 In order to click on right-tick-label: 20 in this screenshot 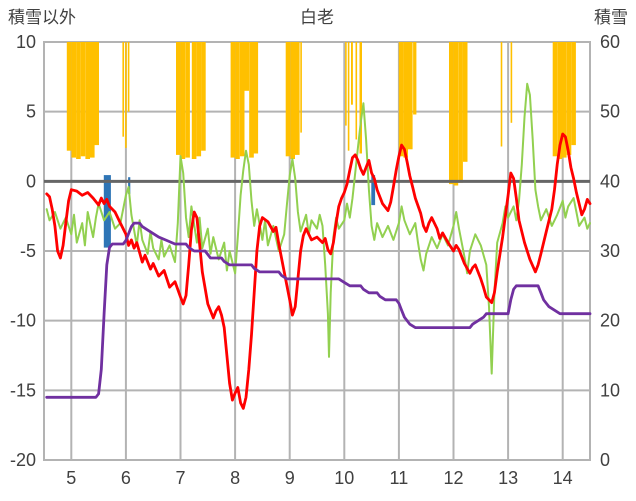, I will do `click(610, 321)`.